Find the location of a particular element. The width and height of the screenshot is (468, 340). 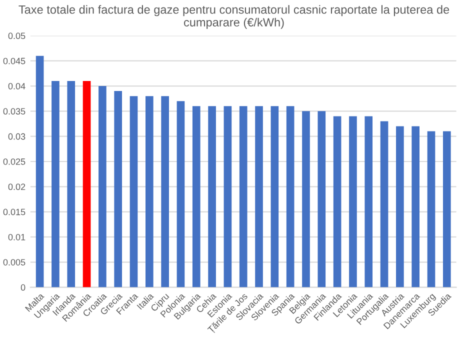

y-tick-label: 0 is located at coordinates (23, 287).